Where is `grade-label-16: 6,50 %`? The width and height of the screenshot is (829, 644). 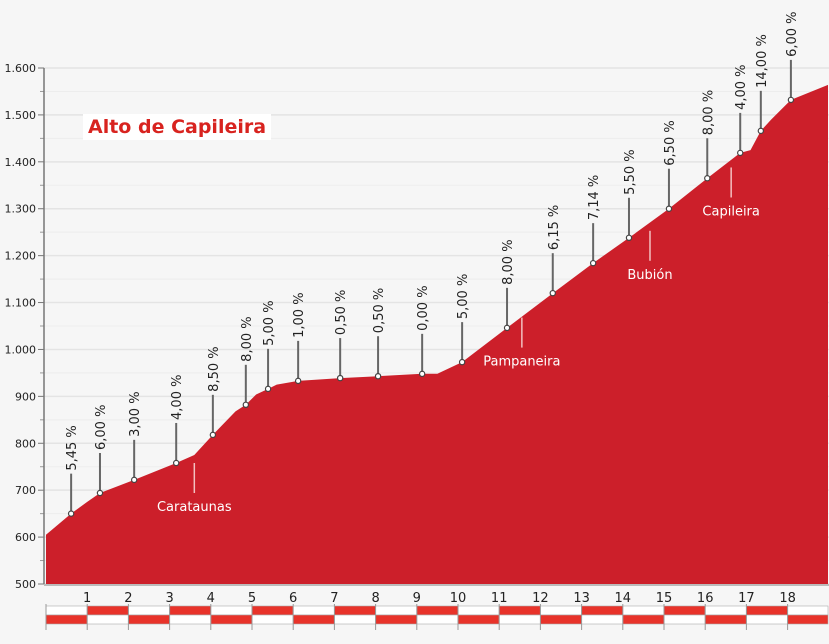 grade-label-16: 6,50 % is located at coordinates (670, 142).